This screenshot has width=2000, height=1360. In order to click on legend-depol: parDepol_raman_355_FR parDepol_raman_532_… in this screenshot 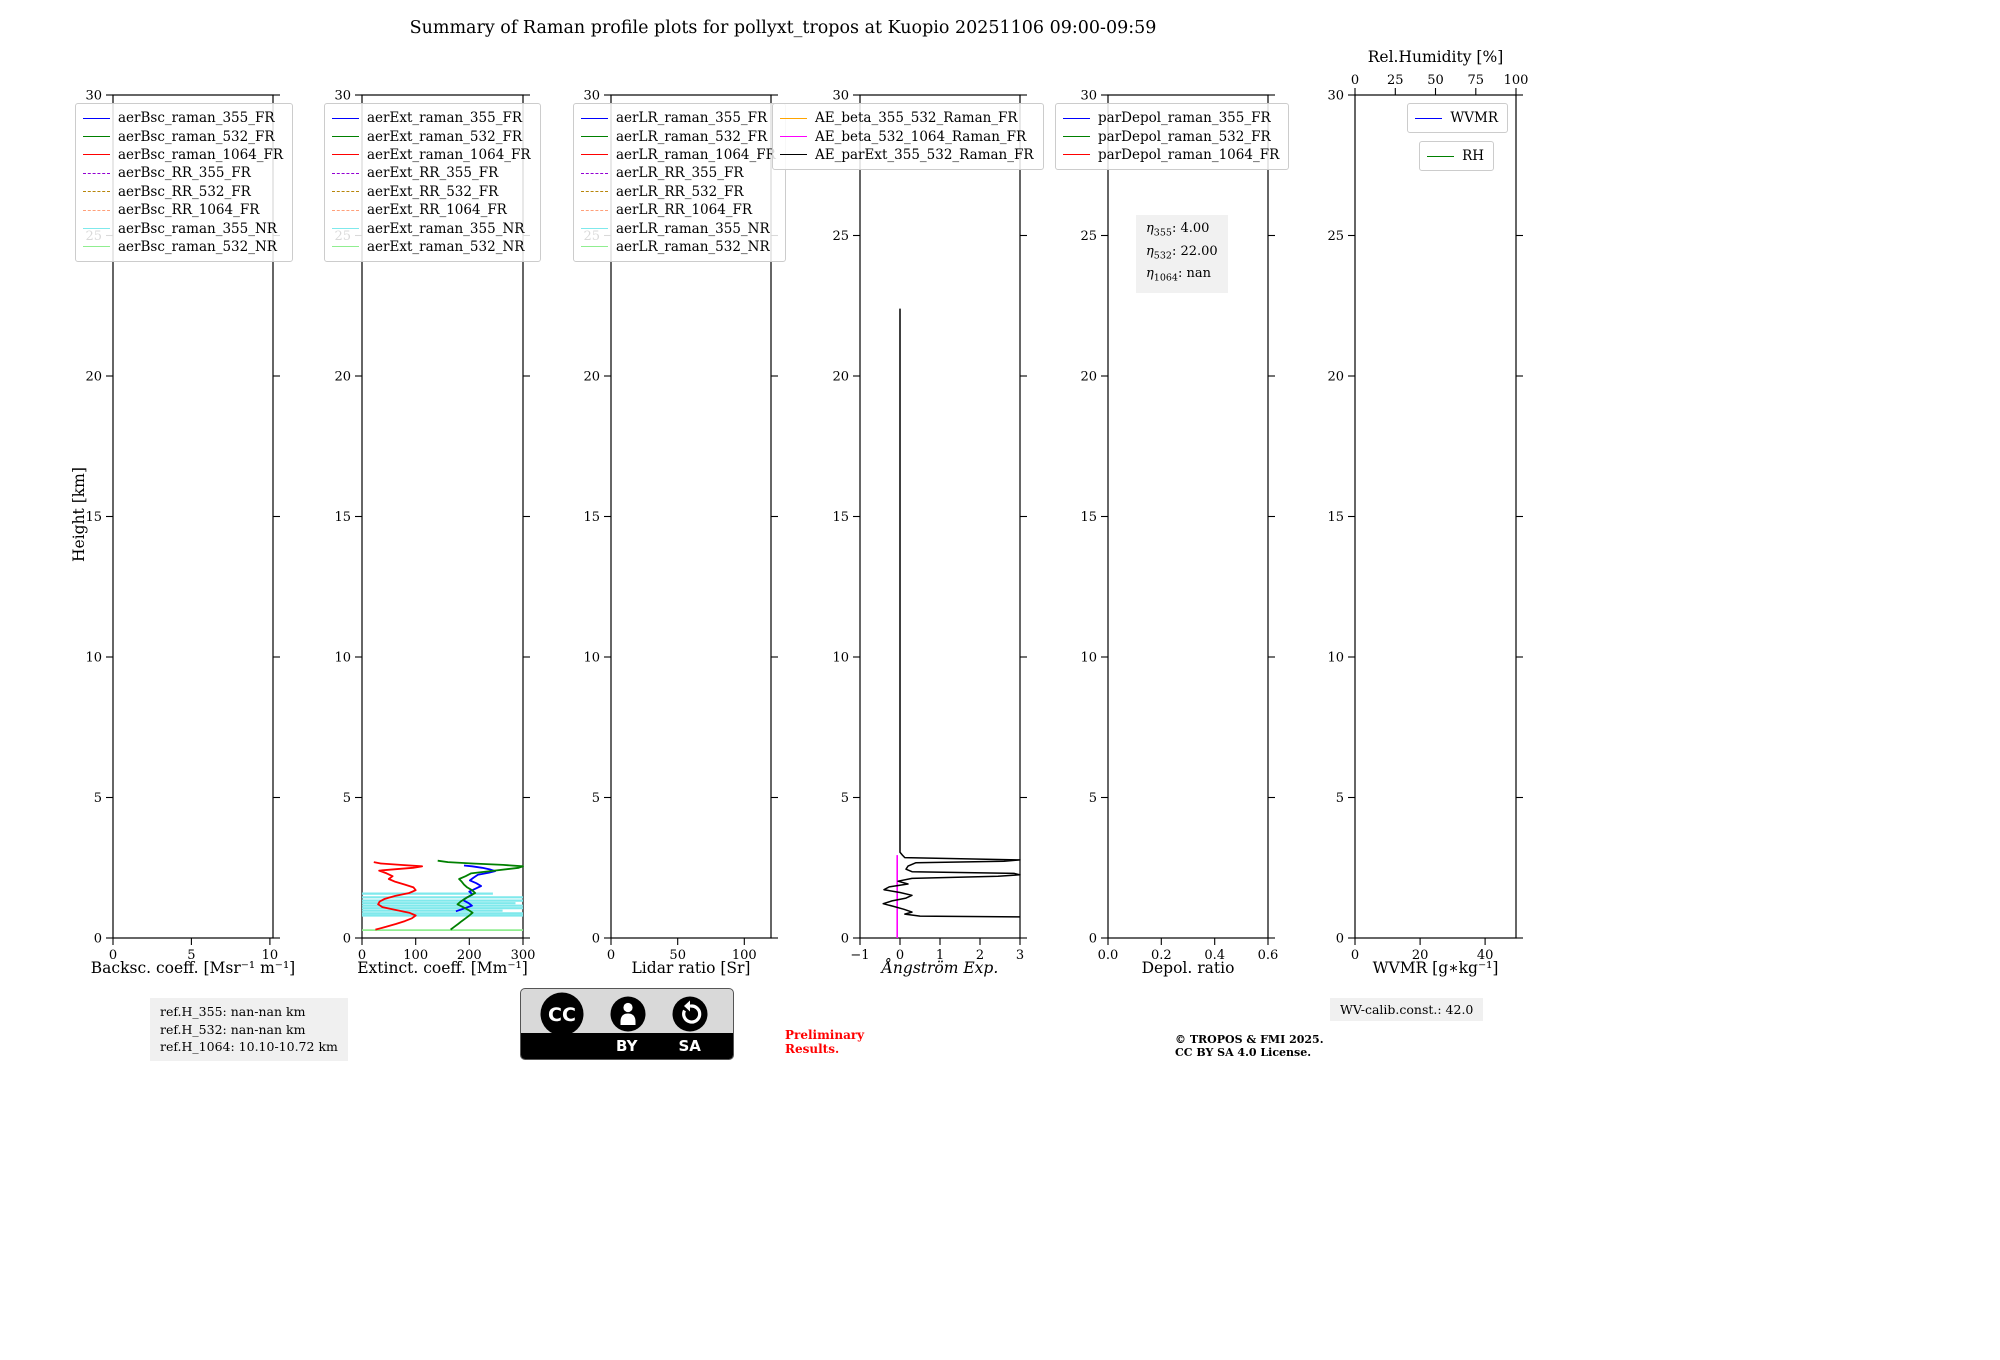, I will do `click(1172, 137)`.